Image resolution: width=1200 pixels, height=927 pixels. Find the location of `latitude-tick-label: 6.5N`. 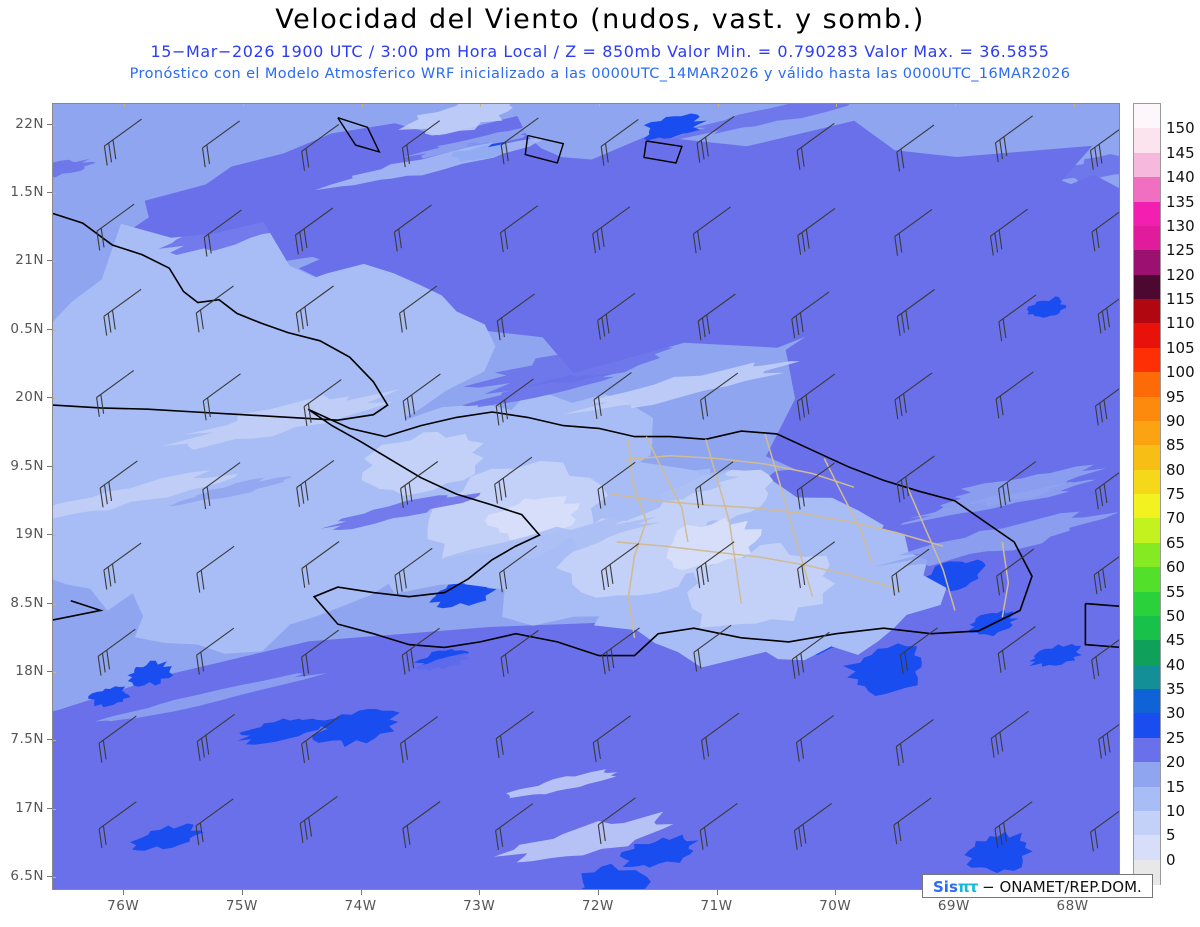

latitude-tick-label: 6.5N is located at coordinates (27, 876).